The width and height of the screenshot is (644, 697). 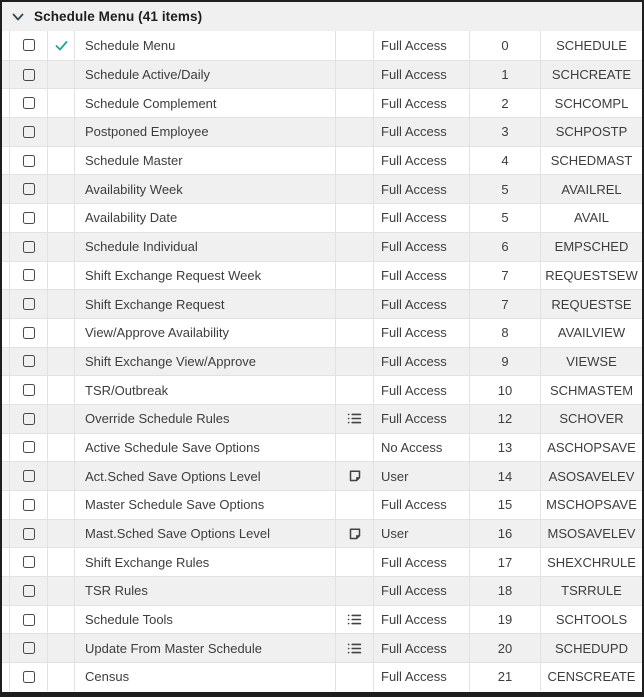 I want to click on item-code: ASCHOPSAVE, so click(x=591, y=447).